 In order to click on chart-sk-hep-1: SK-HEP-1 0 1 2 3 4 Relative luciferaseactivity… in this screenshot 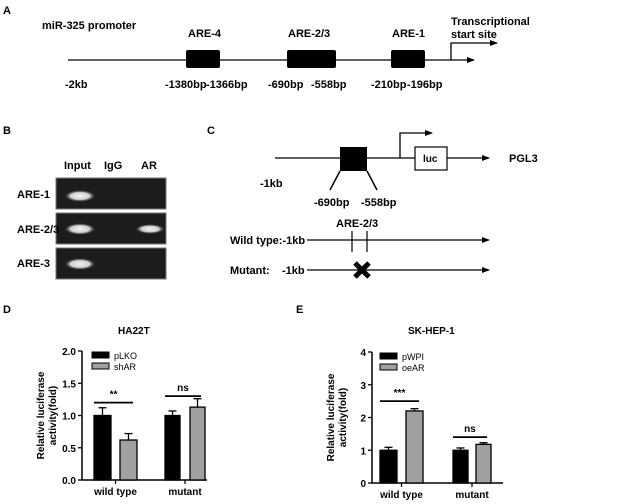, I will do `click(414, 413)`.